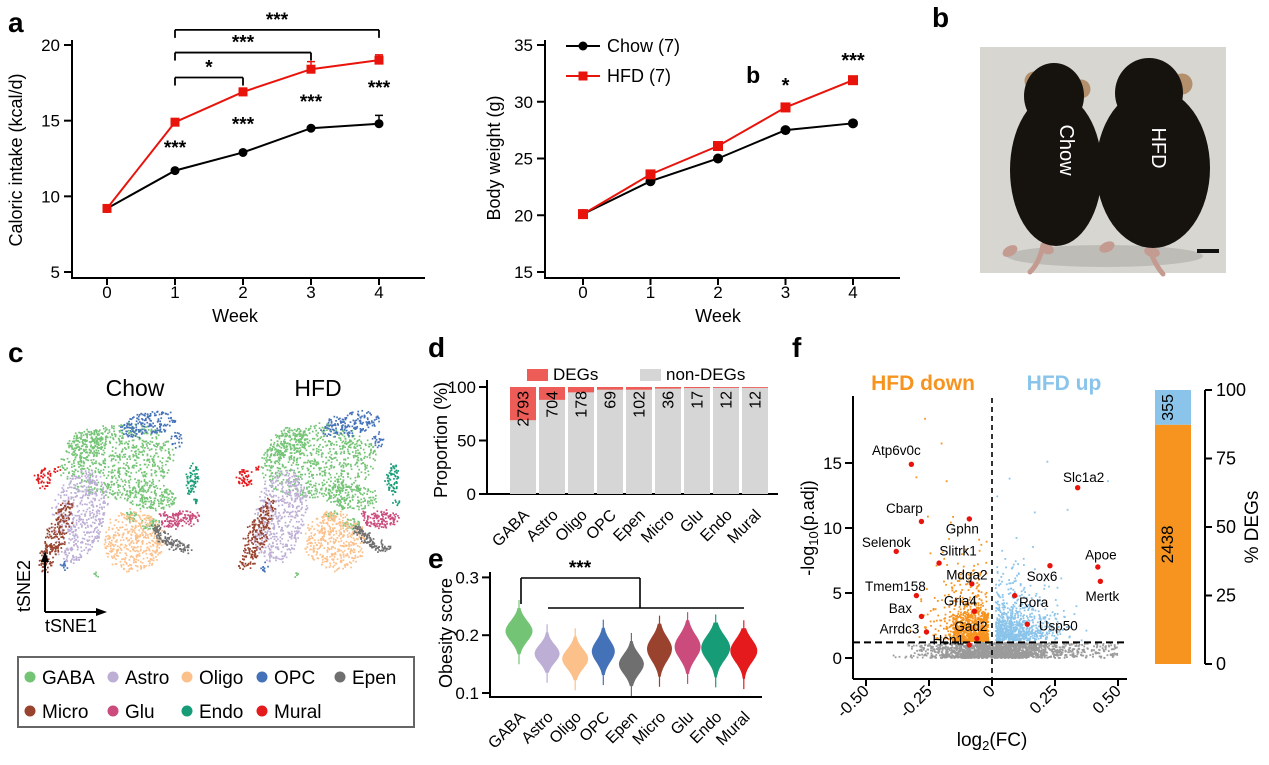  I want to click on panel-label-a: a, so click(16, 22).